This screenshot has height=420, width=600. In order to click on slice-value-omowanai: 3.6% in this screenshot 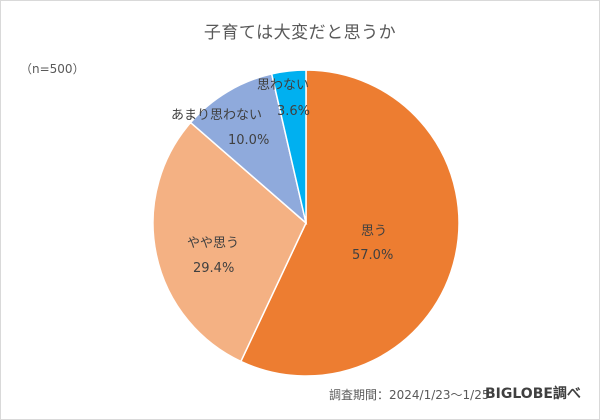, I will do `click(294, 111)`.